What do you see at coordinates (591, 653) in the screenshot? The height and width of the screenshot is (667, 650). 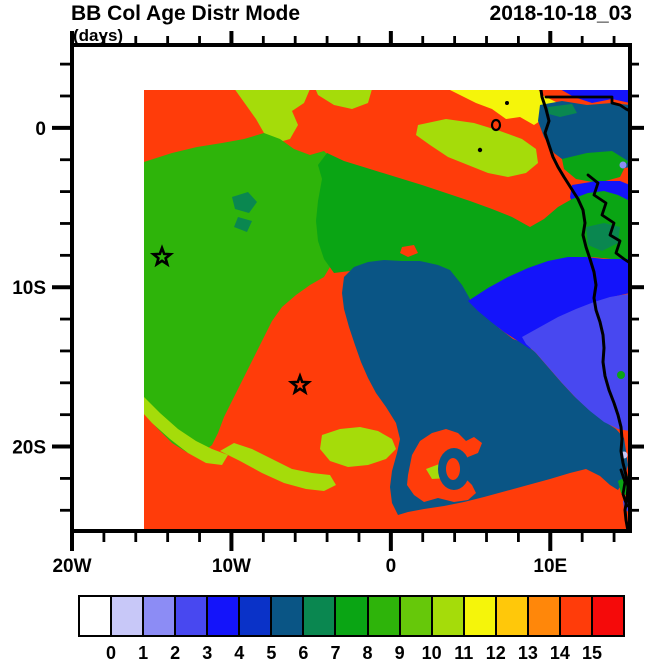 I see `colorbar-label-15: 15` at bounding box center [591, 653].